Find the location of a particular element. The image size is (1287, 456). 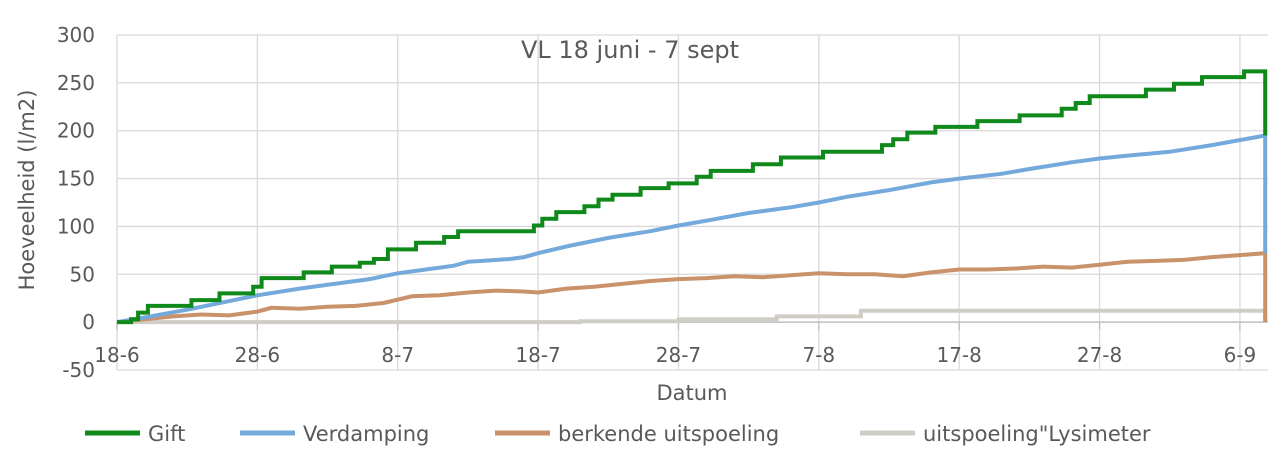

legend-label: berkende uitspoeling is located at coordinates (668, 434).